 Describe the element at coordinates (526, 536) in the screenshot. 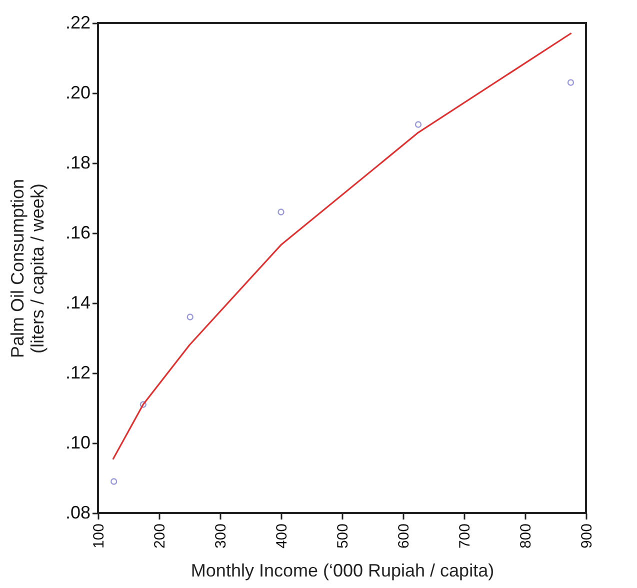

I see `x-tick-label: 800` at that location.